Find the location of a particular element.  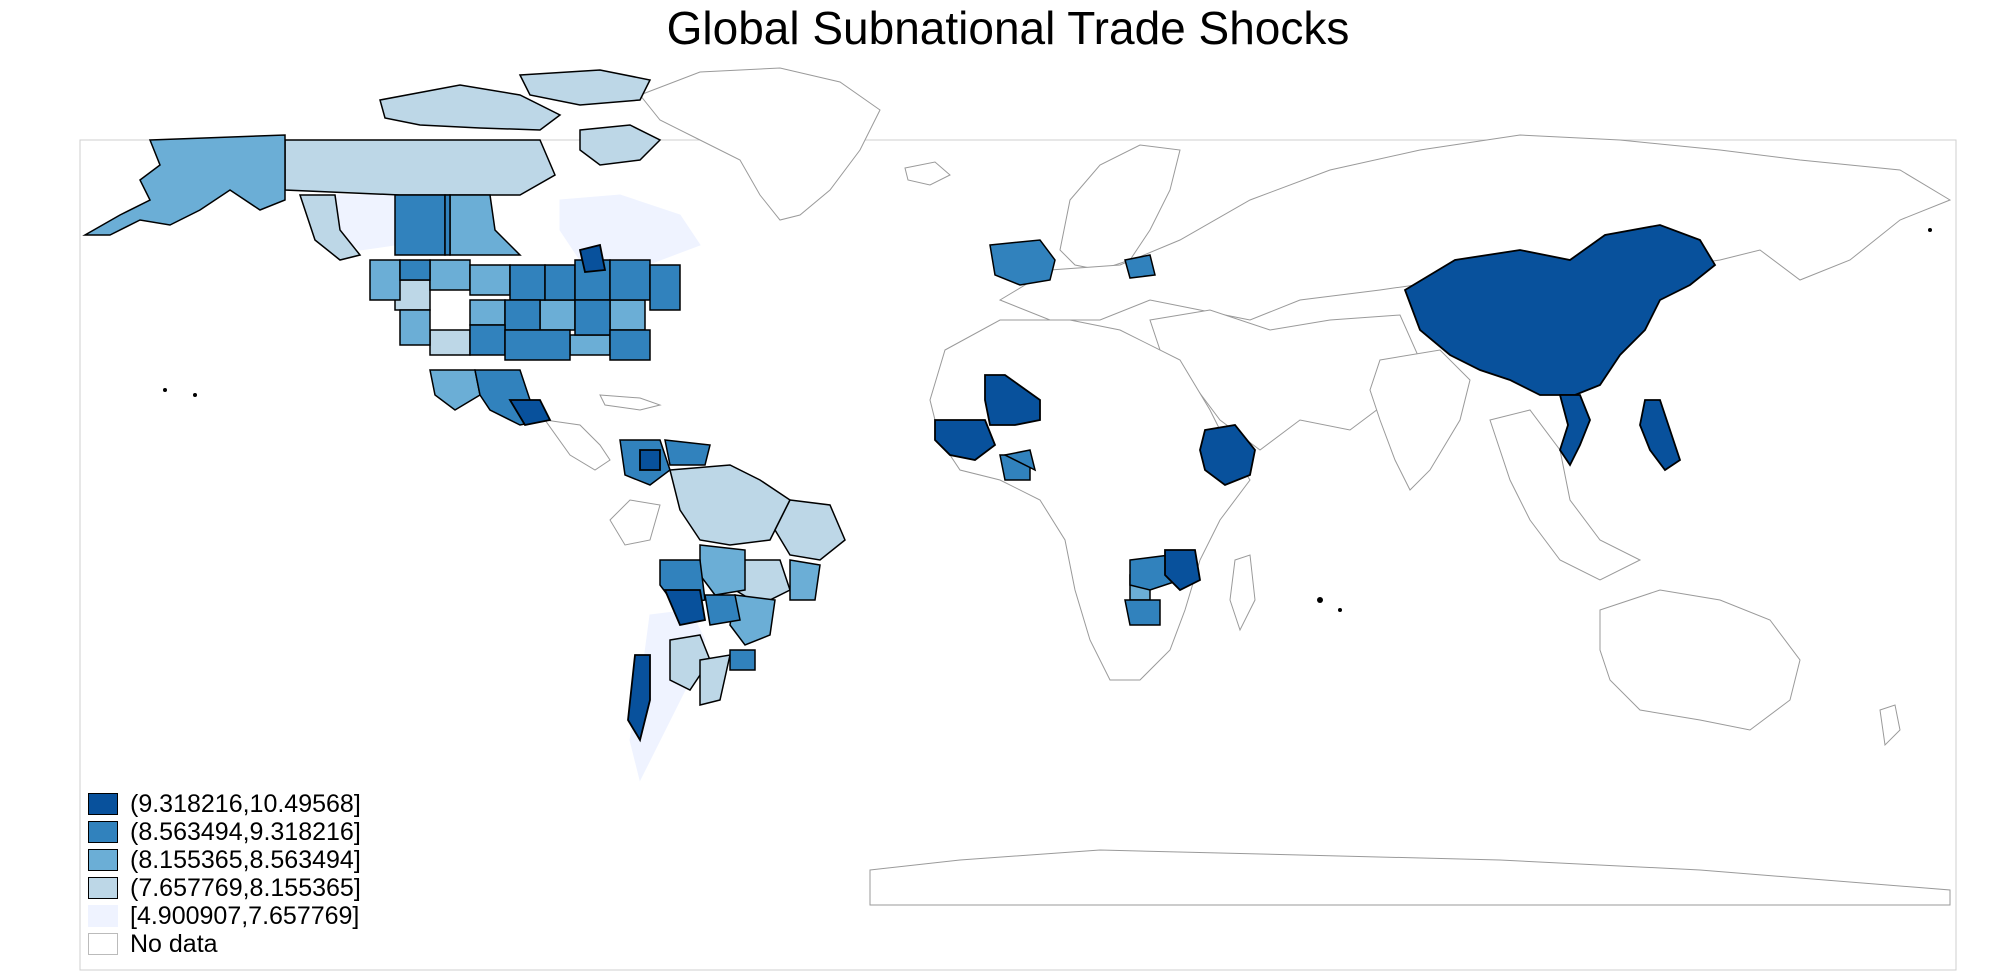

central-america-region is located at coordinates (577, 445).